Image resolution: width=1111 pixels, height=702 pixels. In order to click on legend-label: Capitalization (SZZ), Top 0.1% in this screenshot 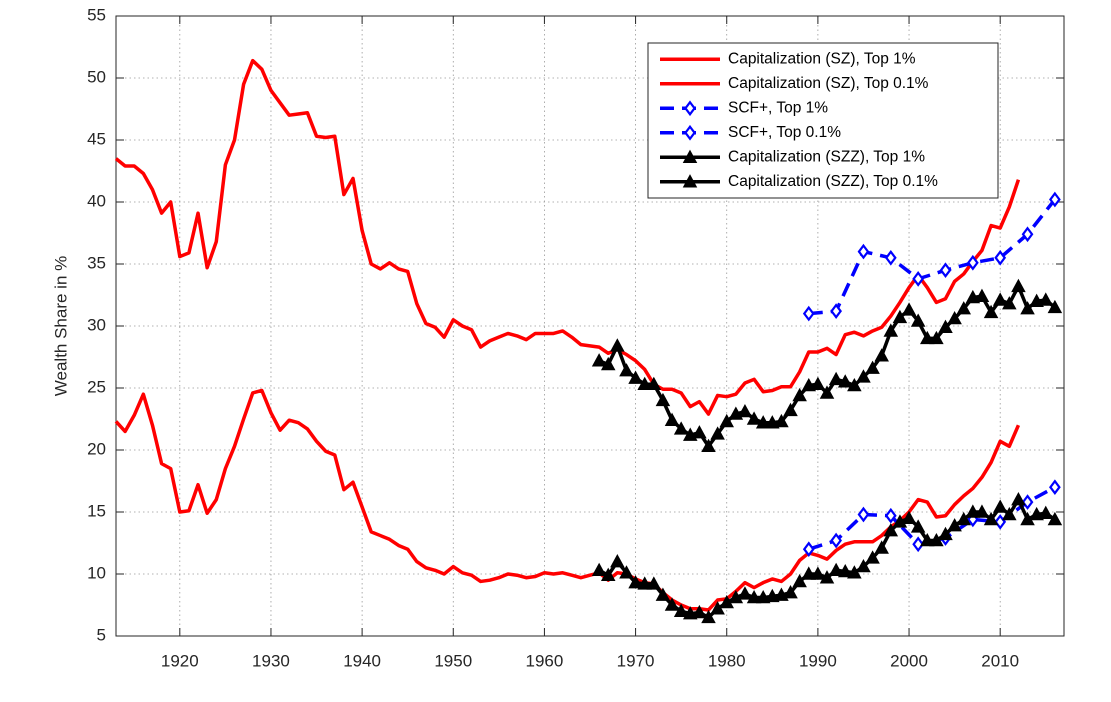, I will do `click(833, 181)`.